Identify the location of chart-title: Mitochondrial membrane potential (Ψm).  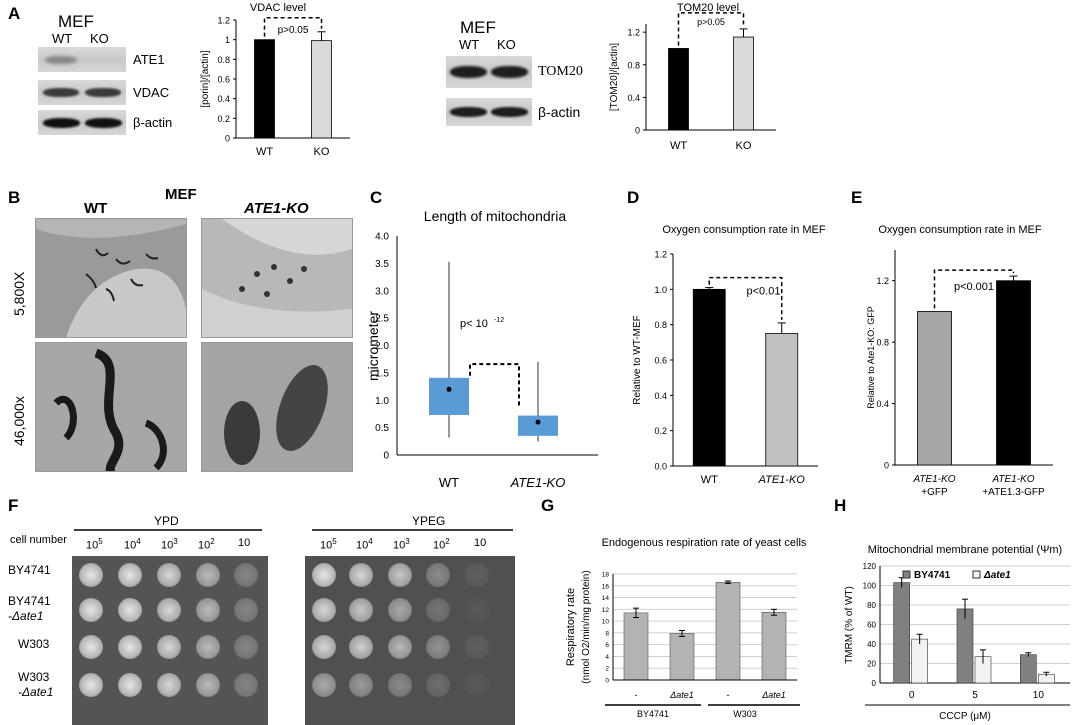
(965, 550).